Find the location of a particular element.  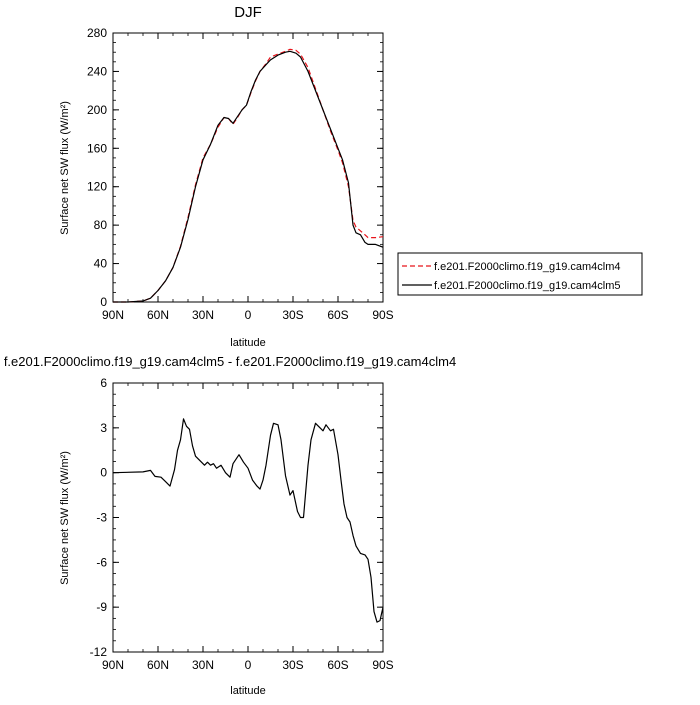

y-tick-label: 240 is located at coordinates (97, 71).